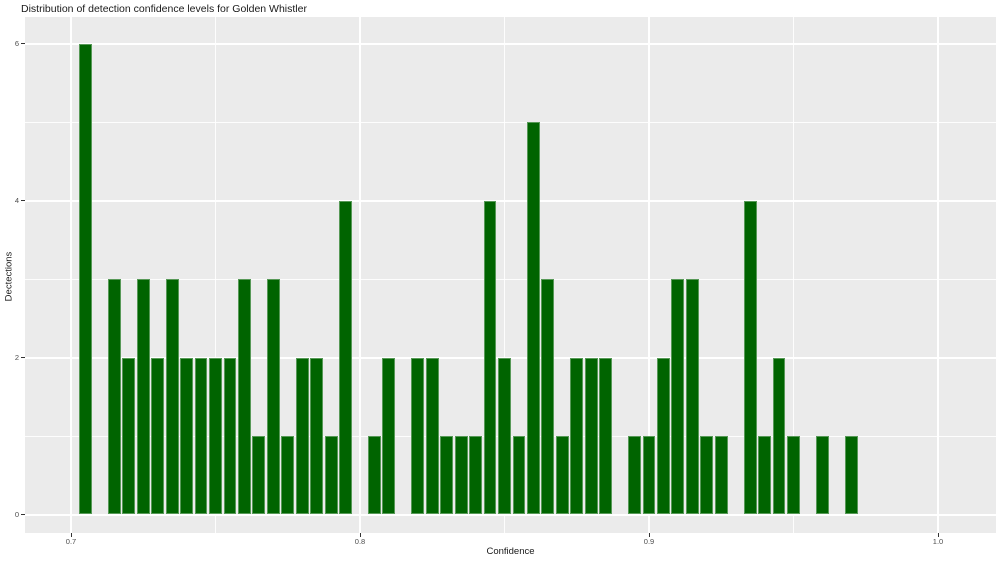 The image size is (1000, 563). What do you see at coordinates (9, 276) in the screenshot?
I see `y-axis-title: Dectections` at bounding box center [9, 276].